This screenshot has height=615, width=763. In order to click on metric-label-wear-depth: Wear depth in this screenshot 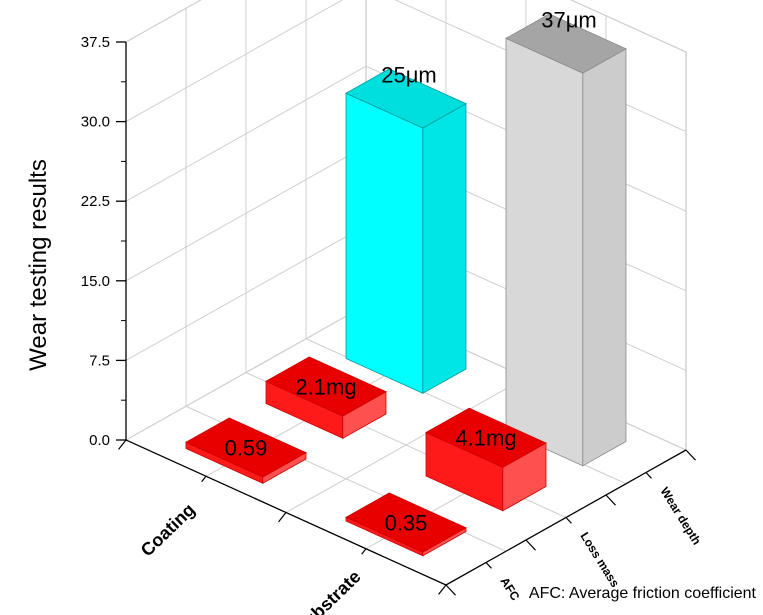, I will do `click(680, 516)`.